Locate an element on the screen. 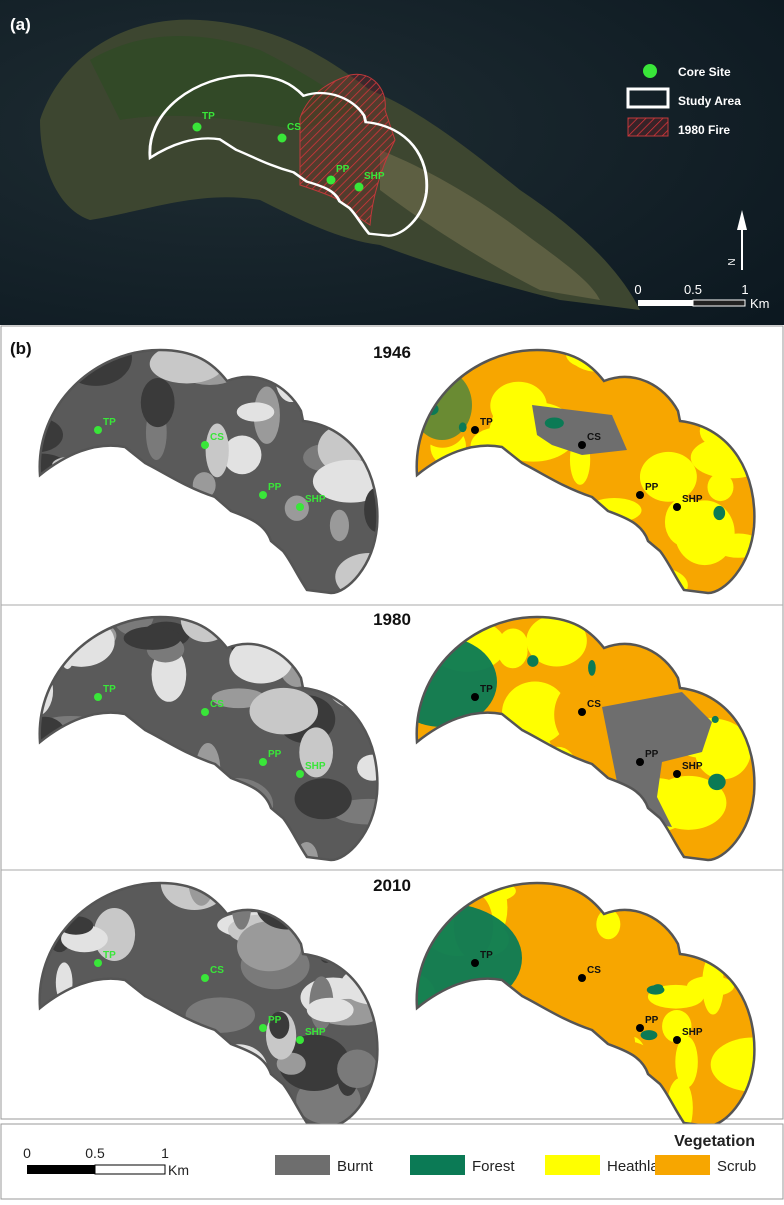  legend is located at coordinates (648, 100).